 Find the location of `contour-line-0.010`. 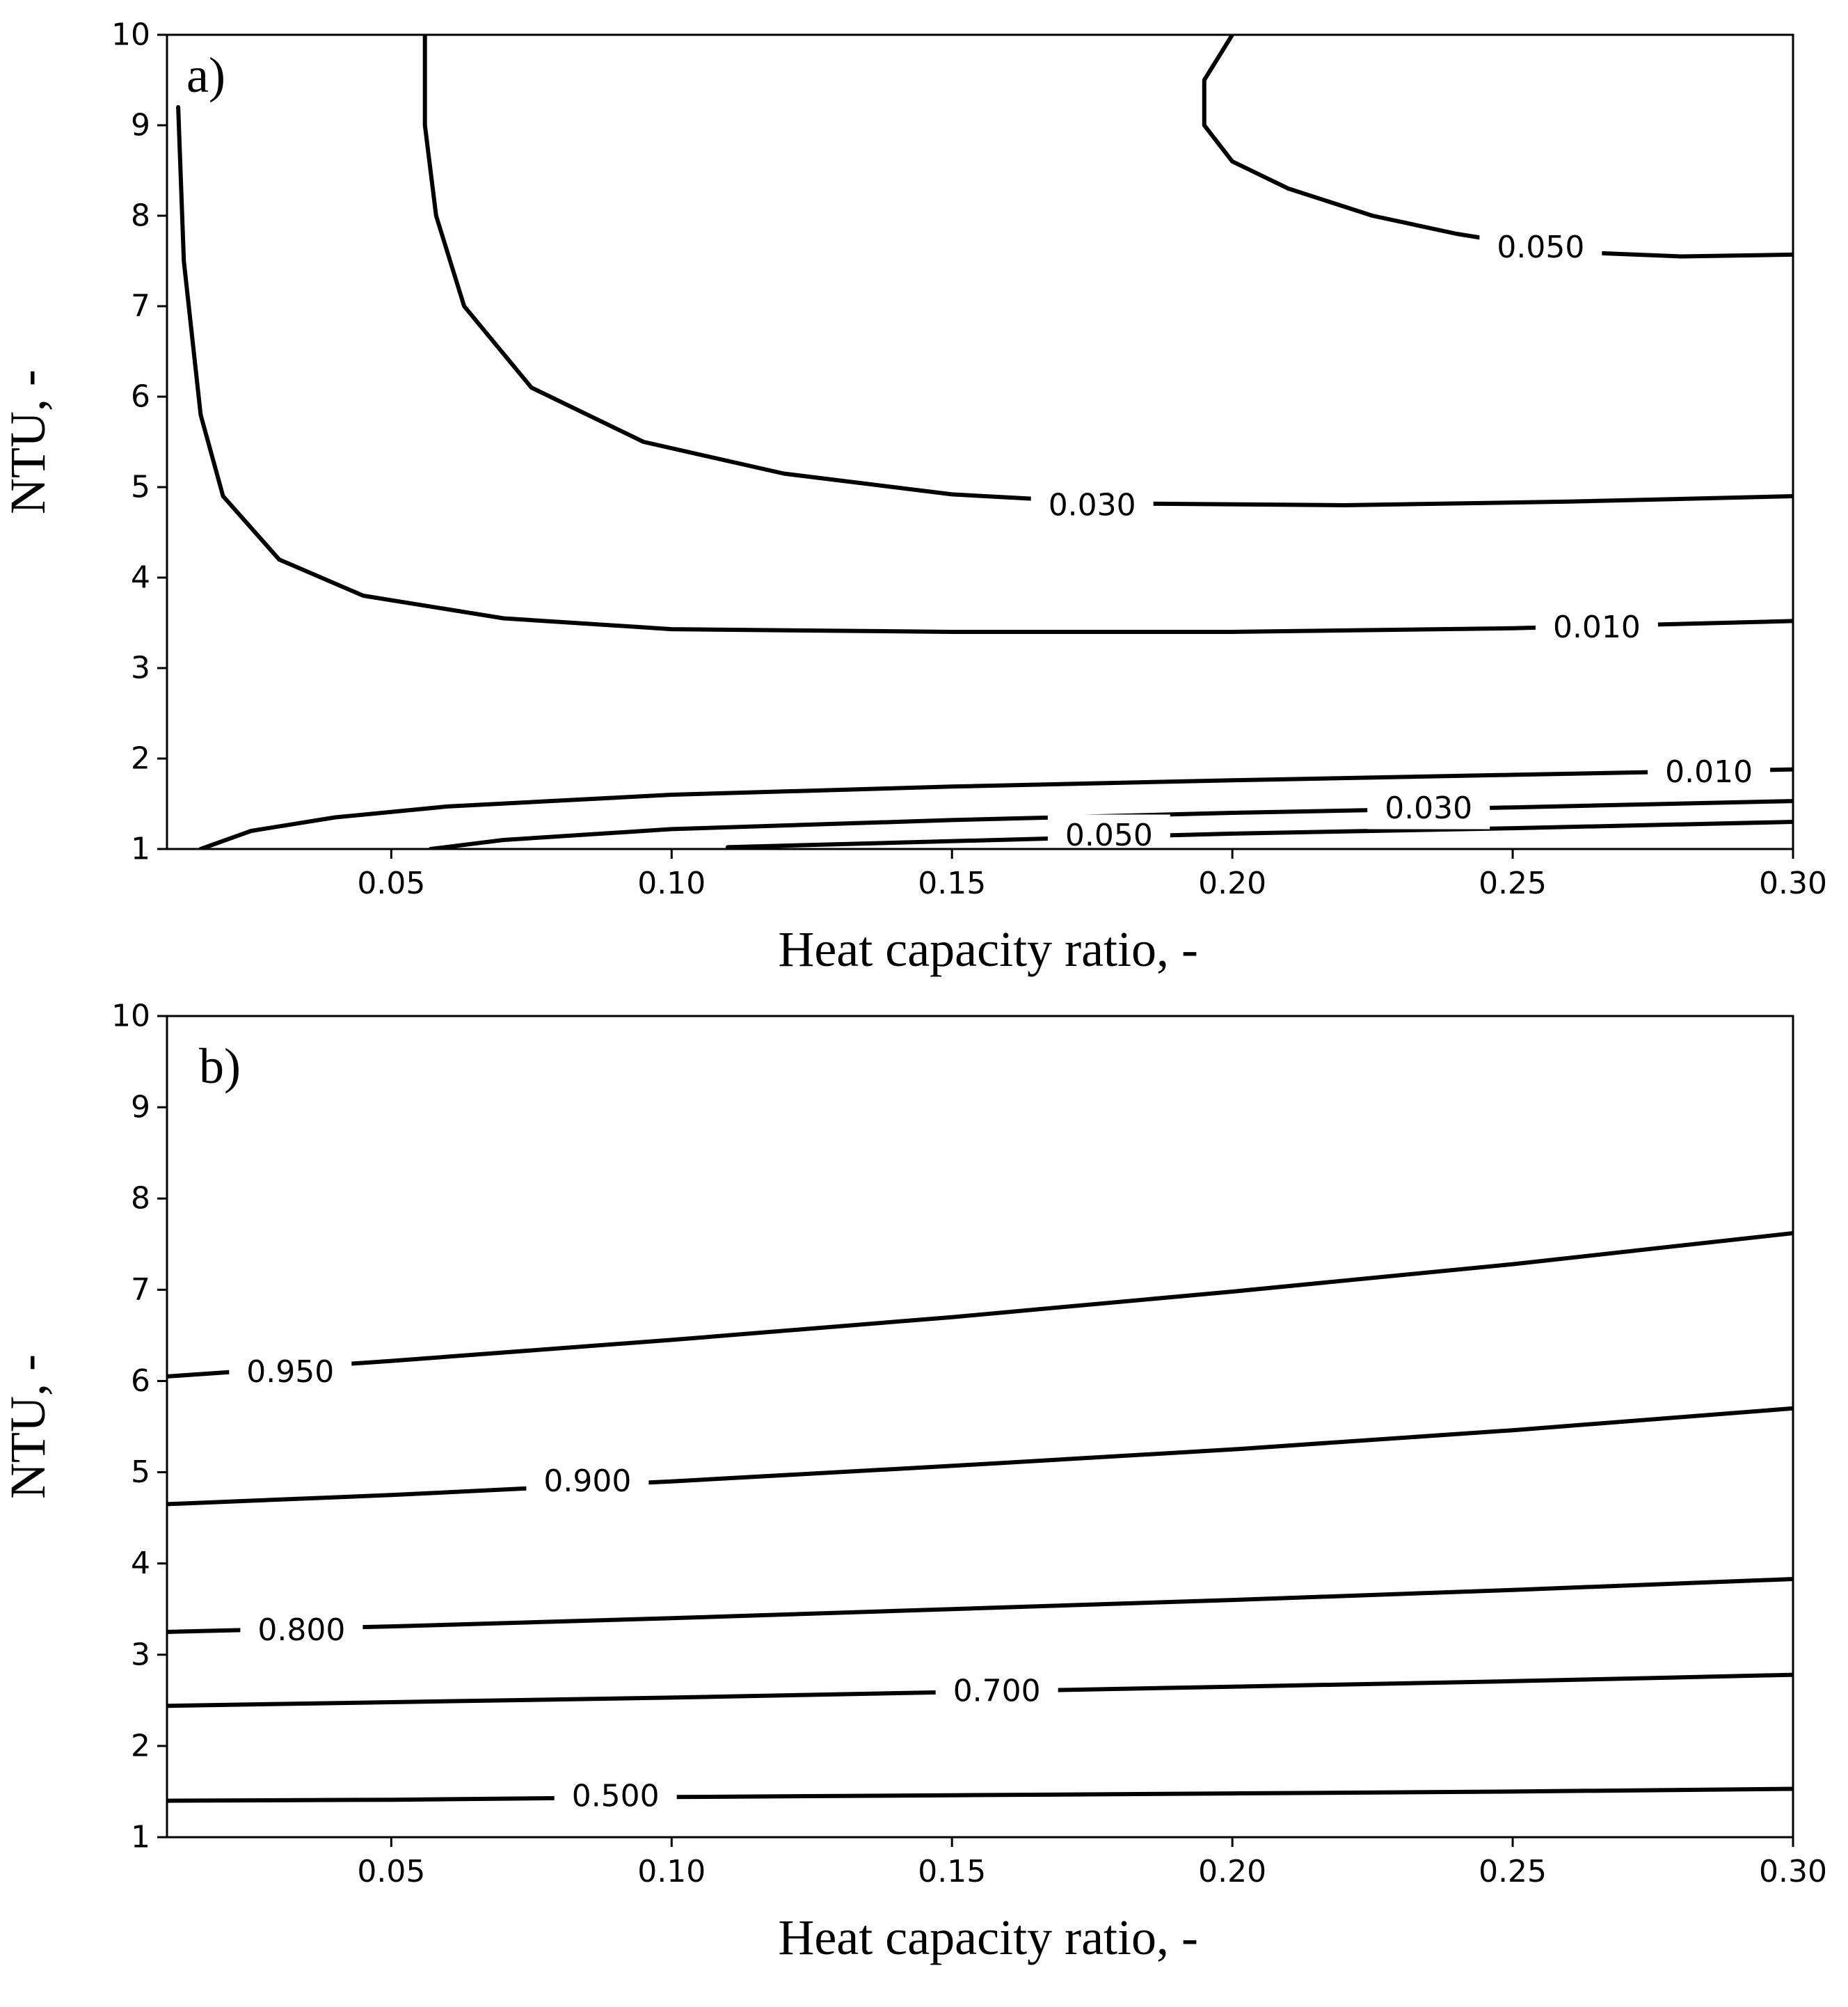

contour-line-0.010 is located at coordinates (995, 808).